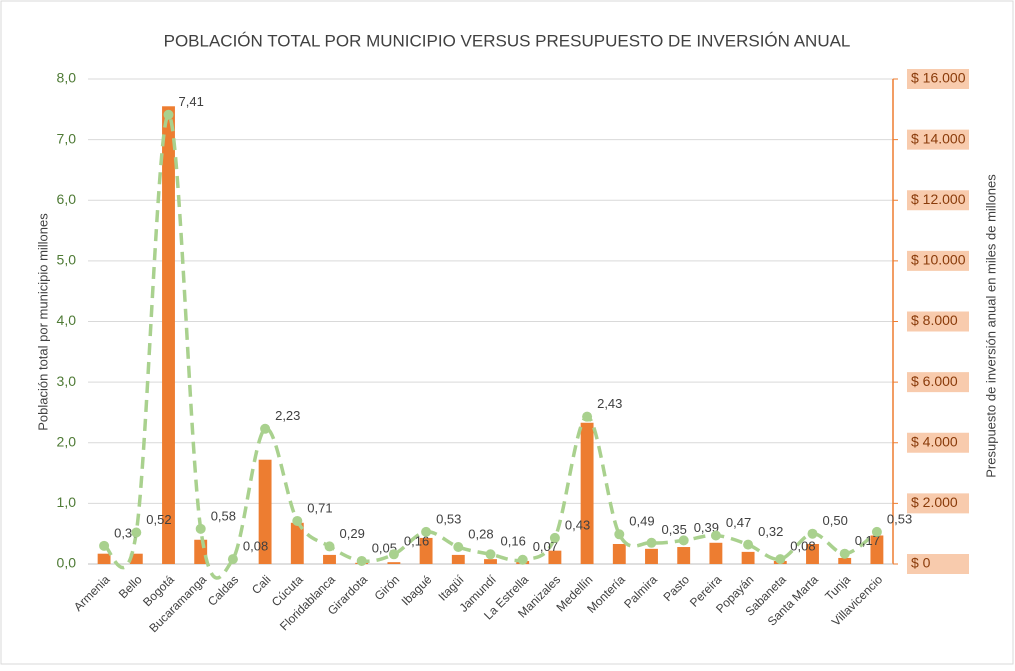 This screenshot has height=671, width=1015. Describe the element at coordinates (67, 441) in the screenshot. I see `y-tick-label: 2,0` at that location.